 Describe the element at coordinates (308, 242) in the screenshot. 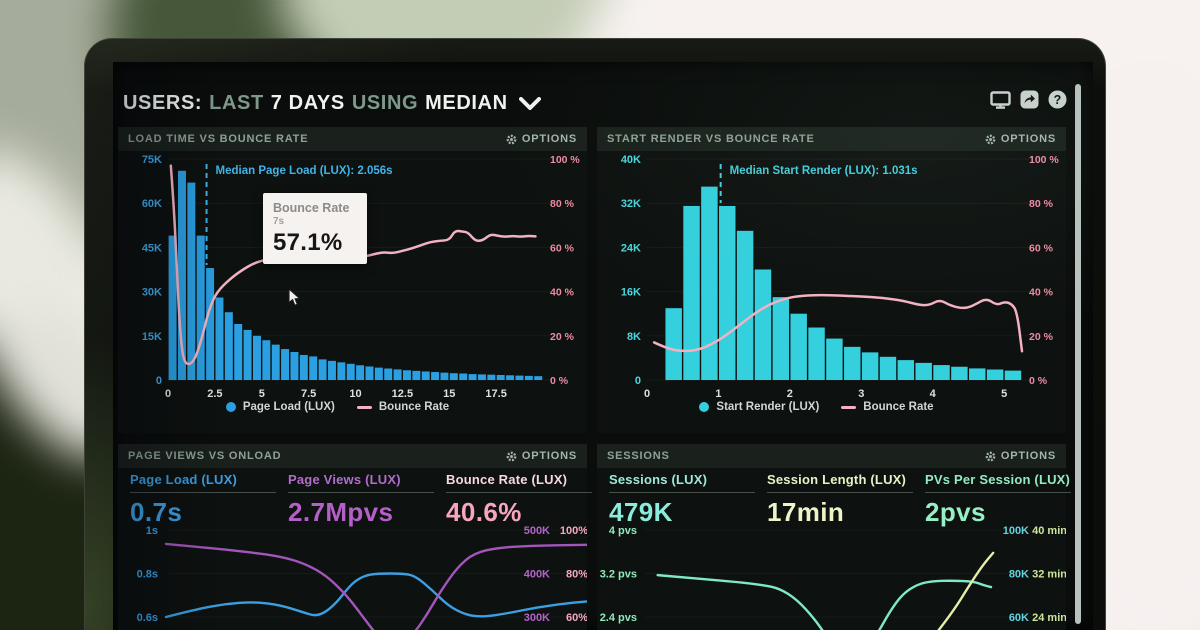

I see `tooltip-value: 57.1%` at that location.